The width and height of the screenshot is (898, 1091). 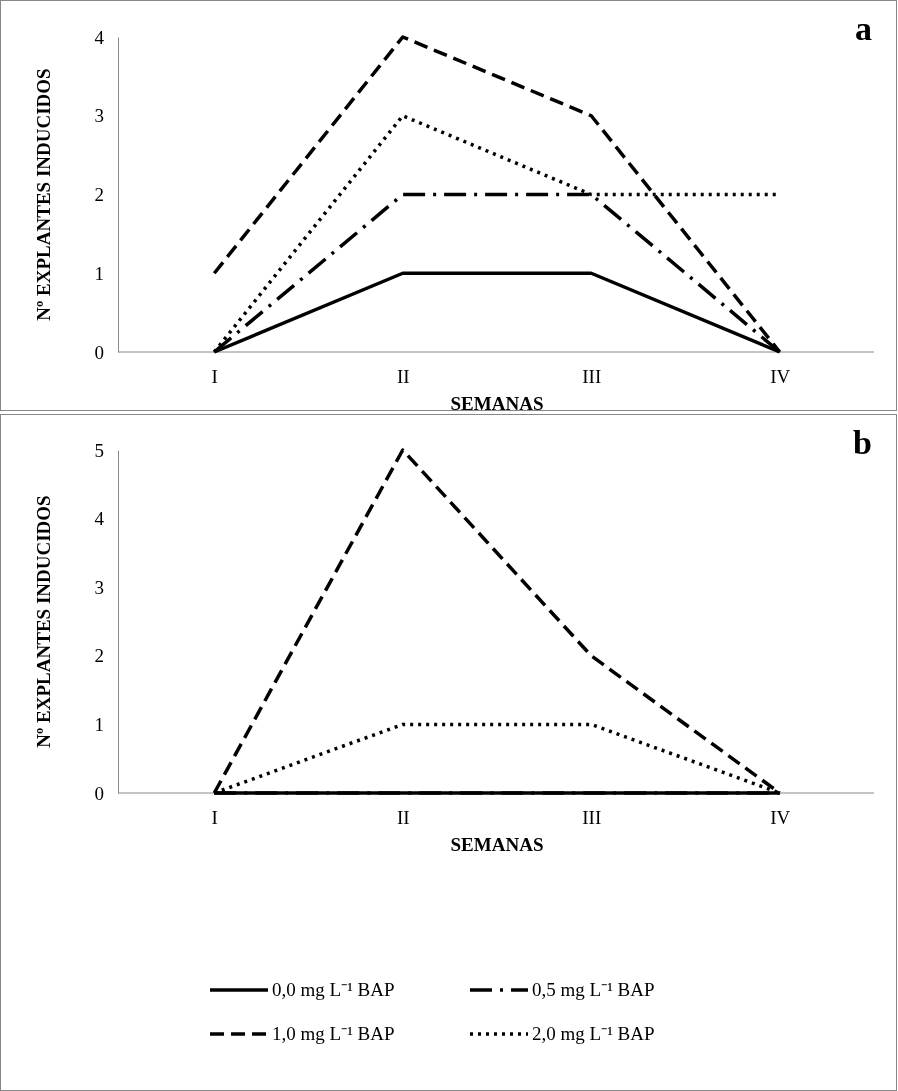 What do you see at coordinates (863, 28) in the screenshot?
I see `annotation: a` at bounding box center [863, 28].